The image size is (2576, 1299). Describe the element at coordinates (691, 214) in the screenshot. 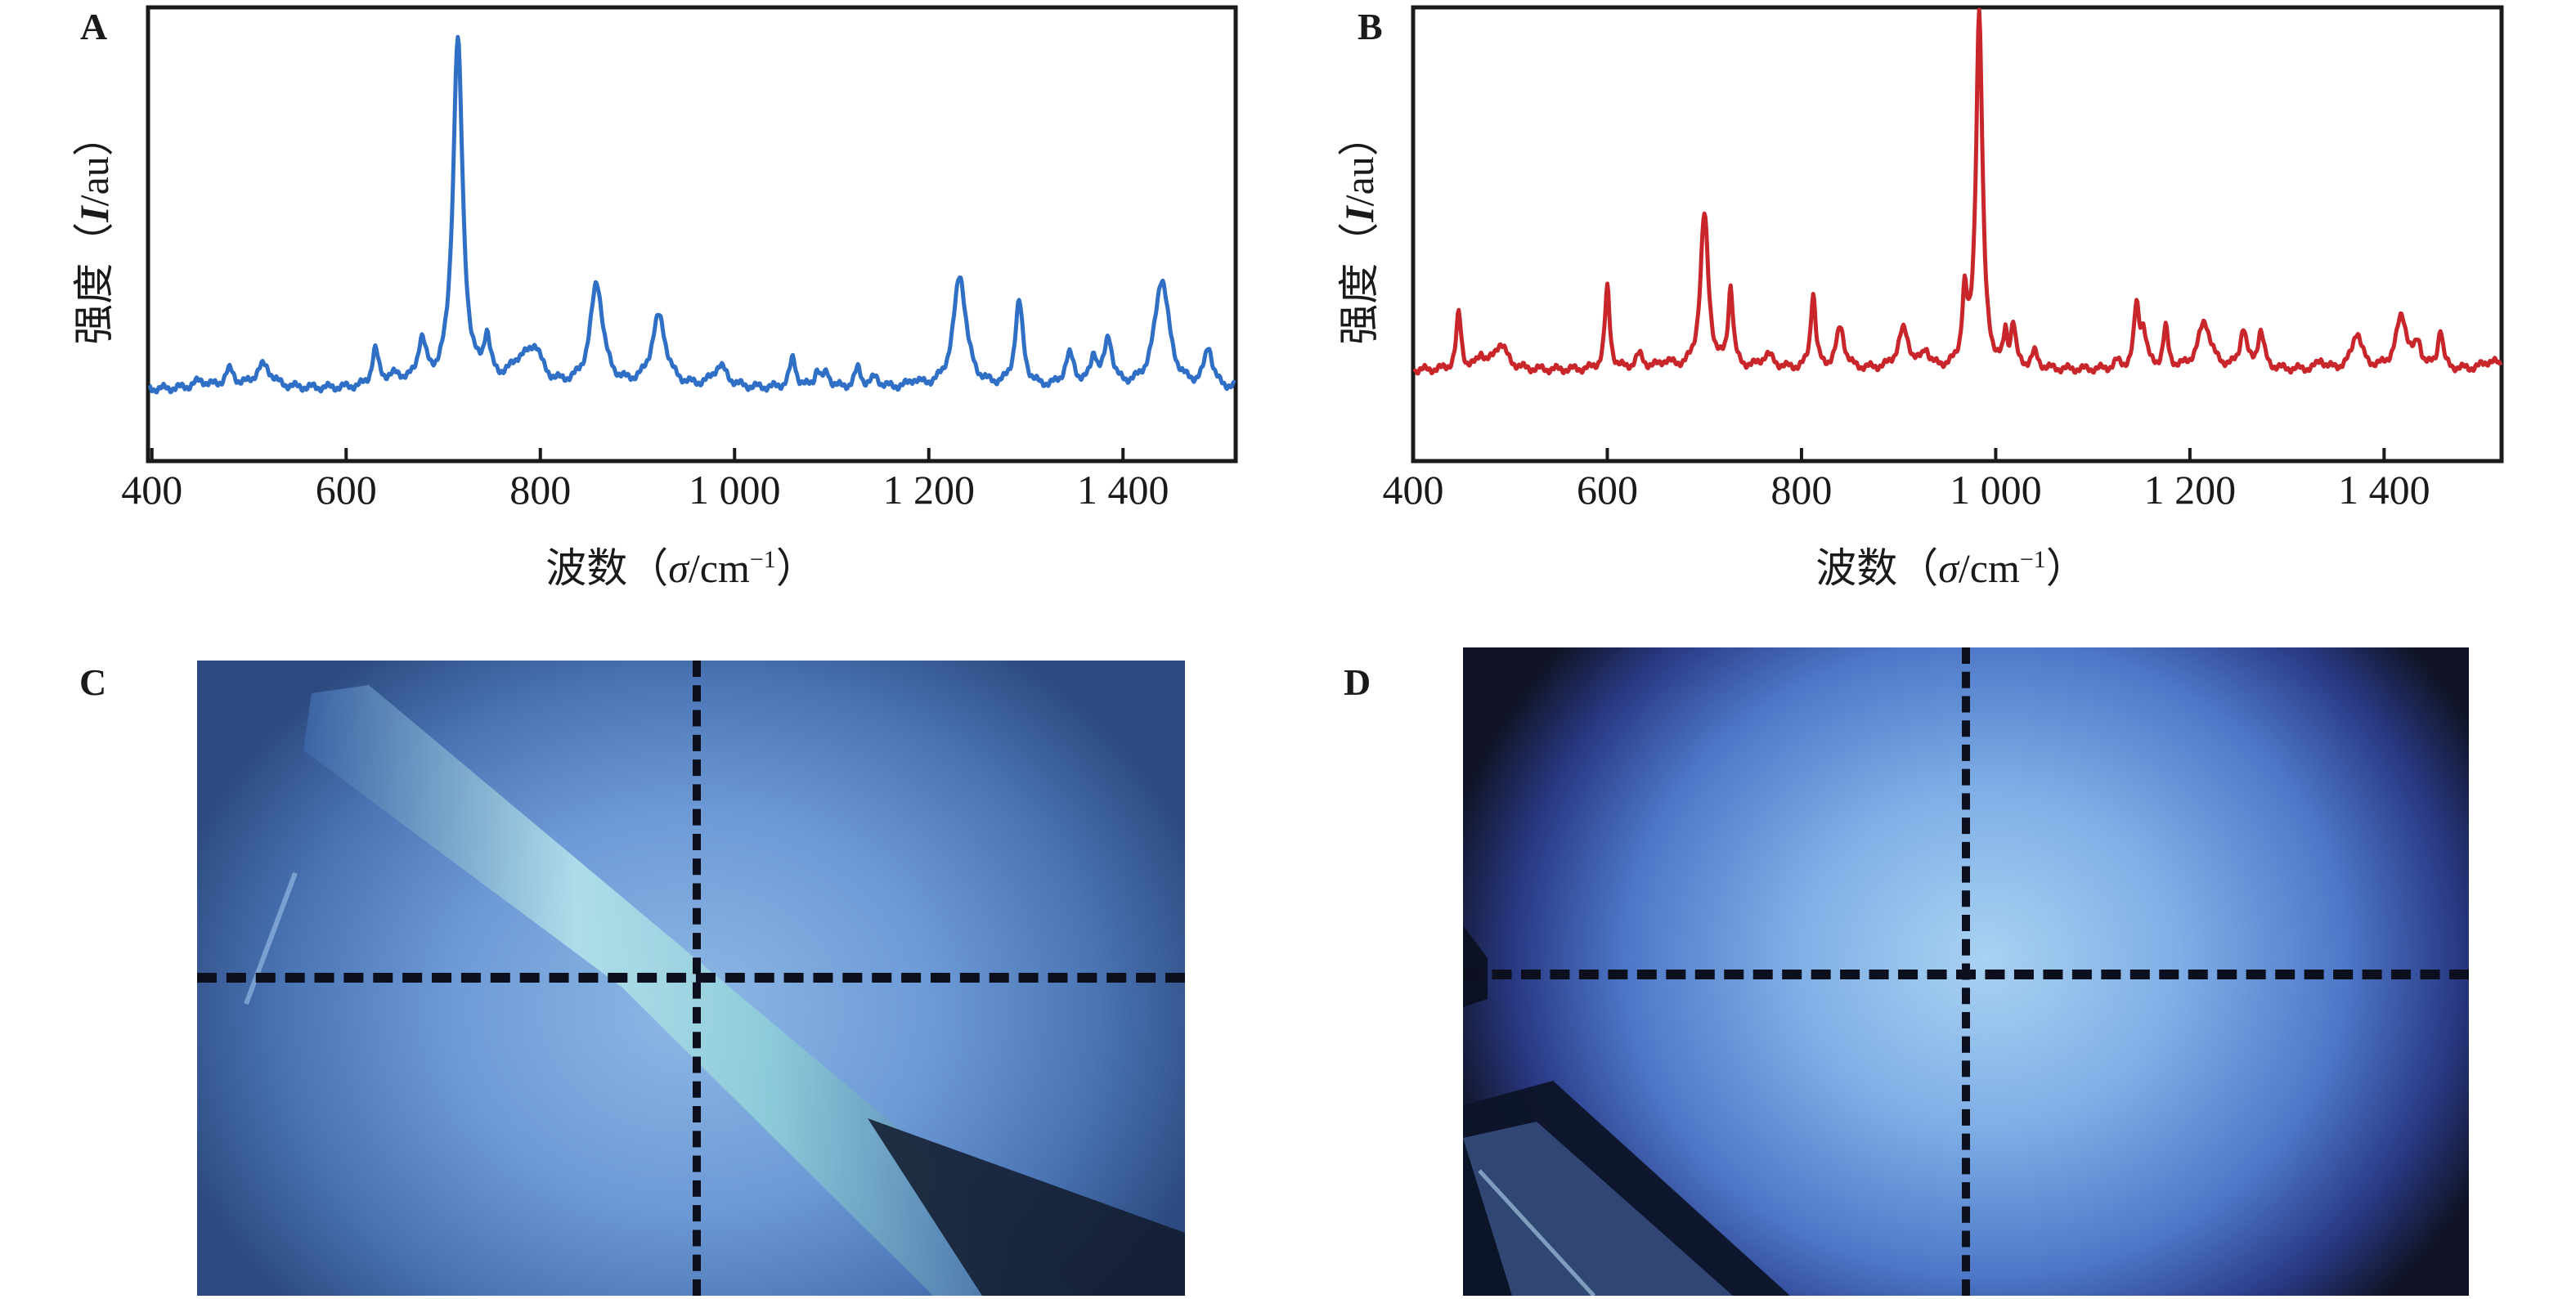

I see `spectrum-line-a` at that location.